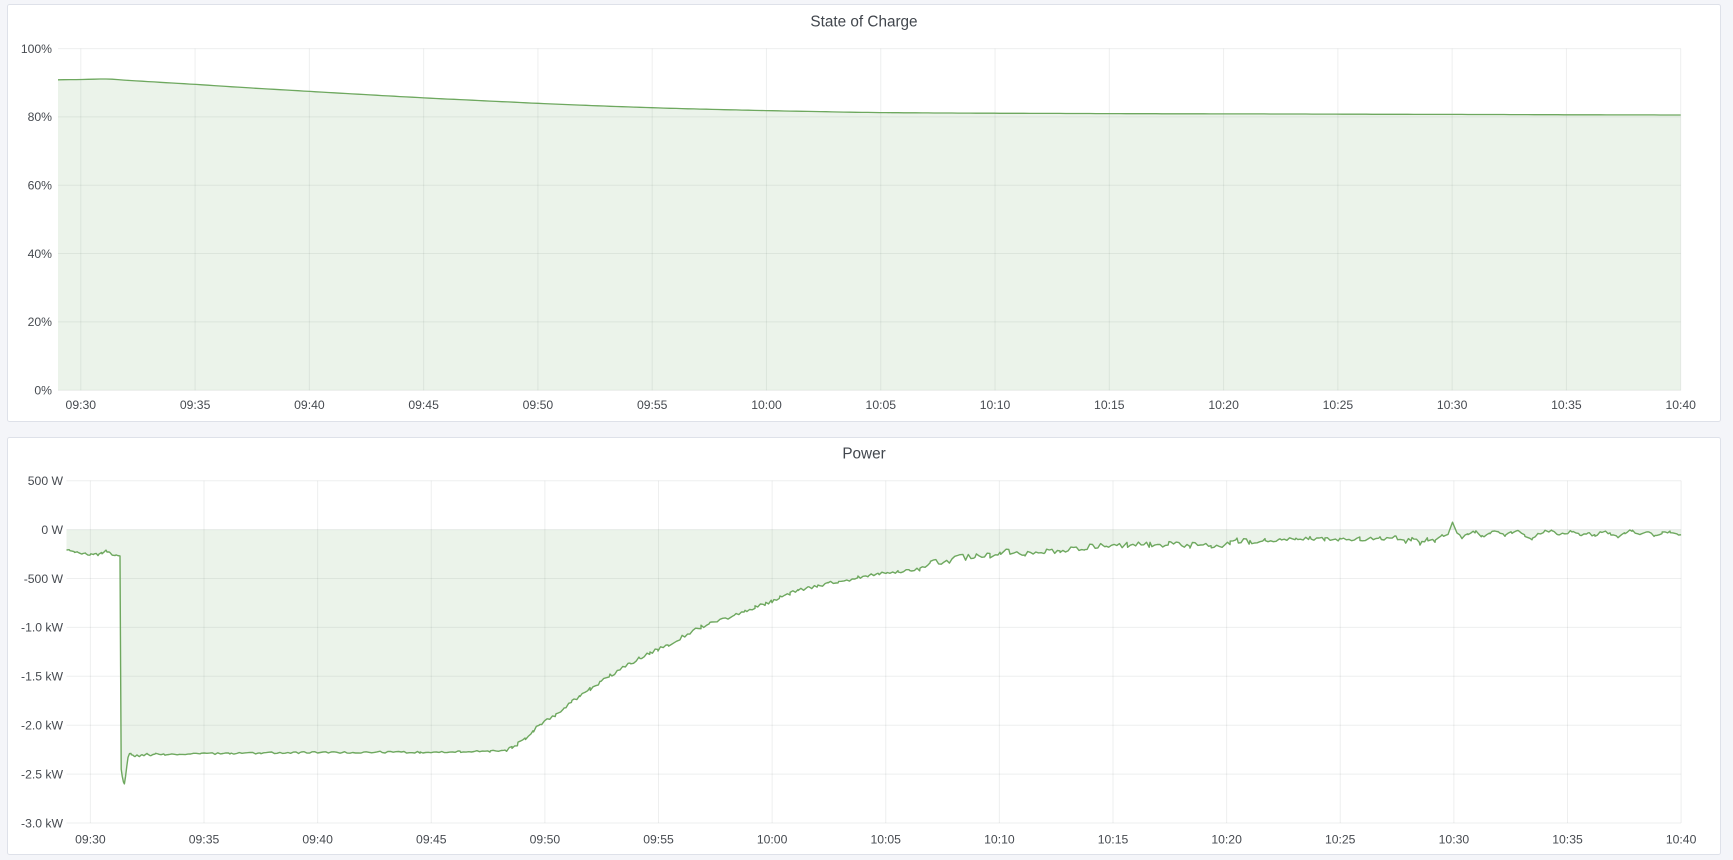  What do you see at coordinates (42, 774) in the screenshot?
I see `svg-text: -2.5 kW` at bounding box center [42, 774].